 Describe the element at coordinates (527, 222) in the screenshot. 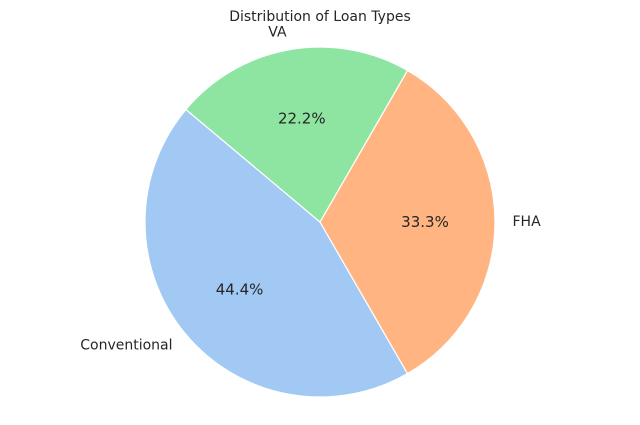

I see `category-label-fha: FHA` at that location.